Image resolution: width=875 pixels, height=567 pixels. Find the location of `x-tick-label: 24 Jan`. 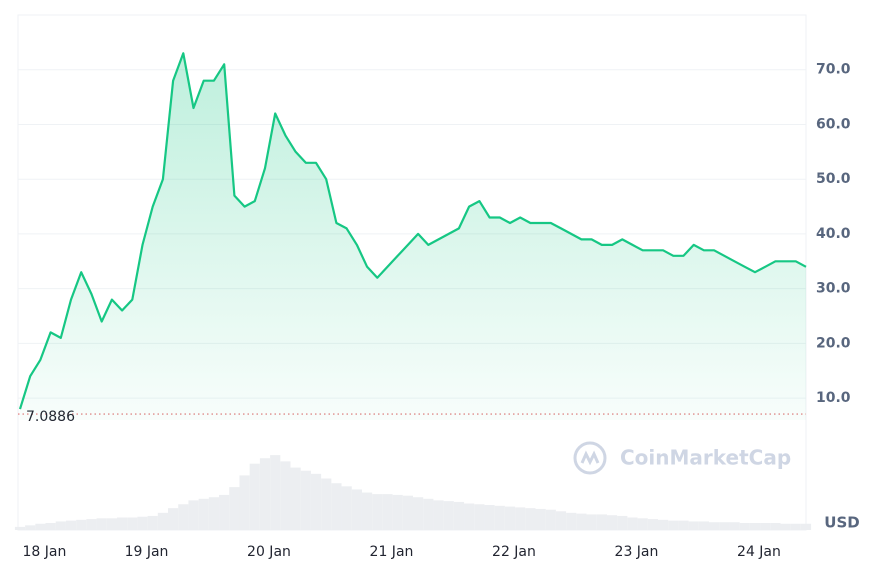

x-tick-label: 24 Jan is located at coordinates (759, 552).